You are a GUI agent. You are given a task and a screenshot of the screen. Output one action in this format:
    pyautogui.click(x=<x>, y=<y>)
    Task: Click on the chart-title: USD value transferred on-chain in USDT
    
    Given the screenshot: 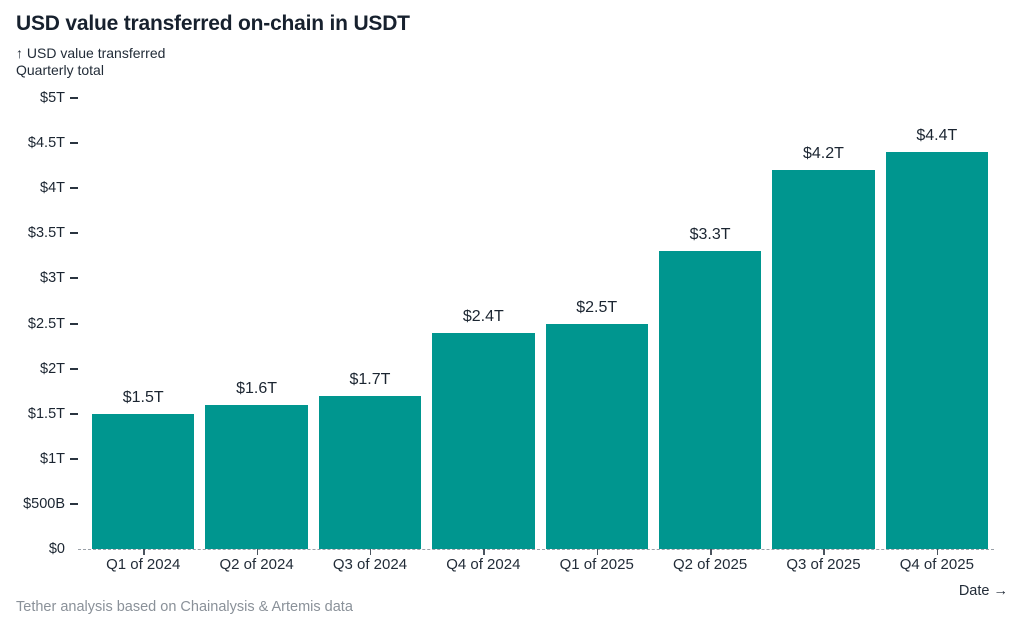 What is the action you would take?
    pyautogui.click(x=213, y=23)
    